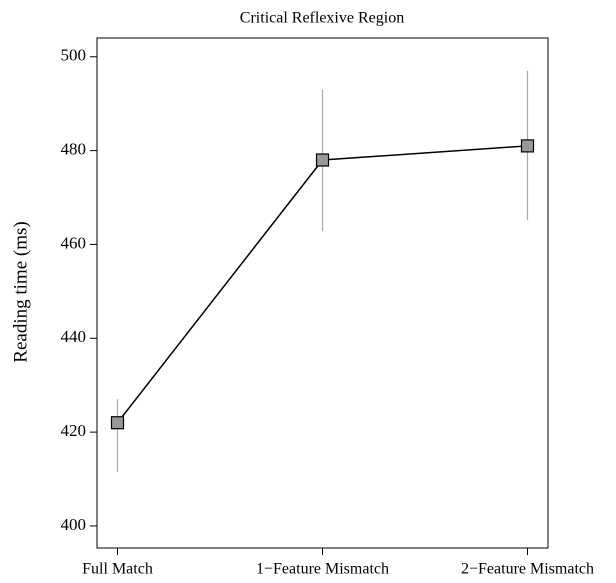  I want to click on x-tick-label: 2−Feature Mismatch, so click(527, 569).